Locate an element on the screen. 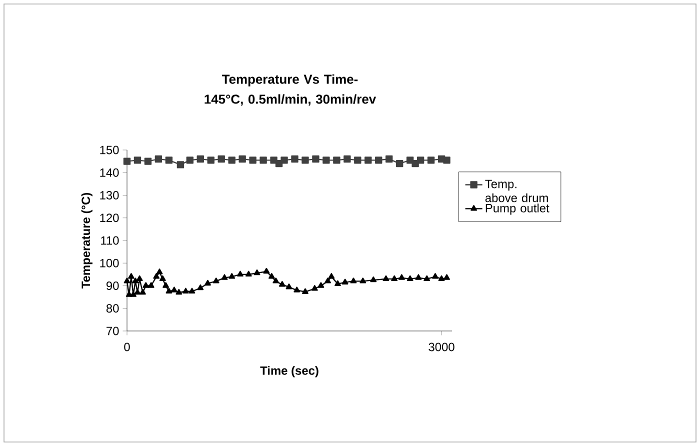  y-tick-label: 70 is located at coordinates (112, 331).